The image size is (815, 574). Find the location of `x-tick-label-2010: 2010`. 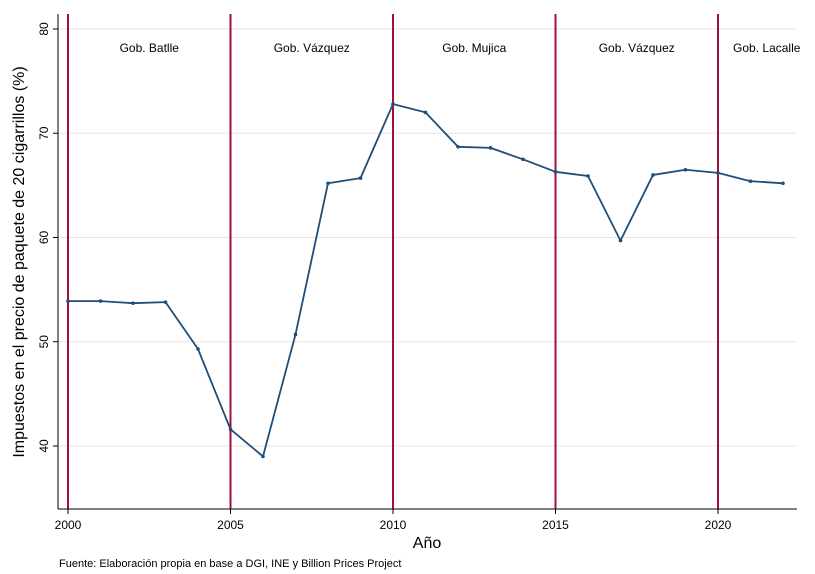

x-tick-label-2010: 2010 is located at coordinates (393, 525).